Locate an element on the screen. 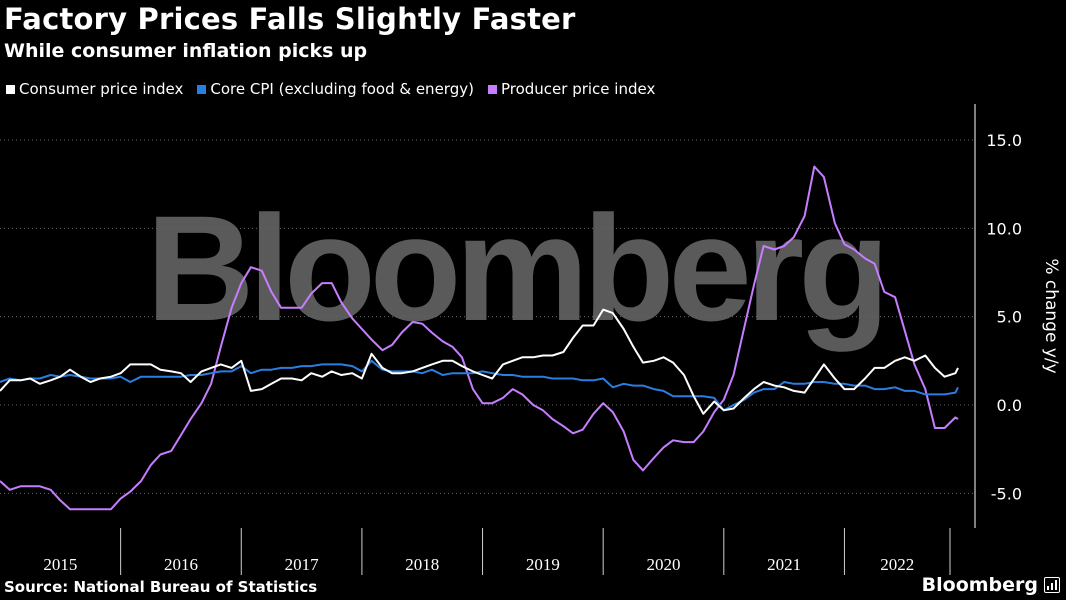  legend-swatch-ppi is located at coordinates (492, 89).